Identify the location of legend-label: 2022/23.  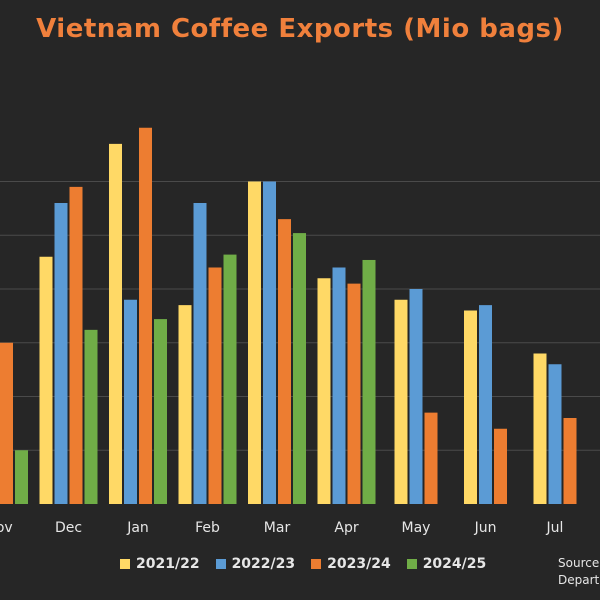
(263, 564).